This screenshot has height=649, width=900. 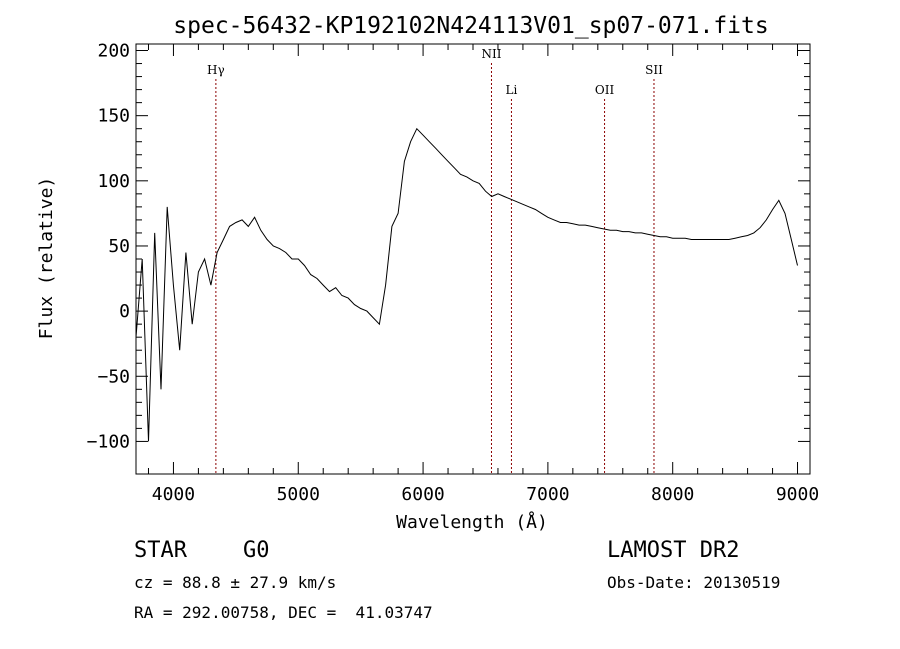 What do you see at coordinates (491, 54) in the screenshot?
I see `line-marker-label: NII` at bounding box center [491, 54].